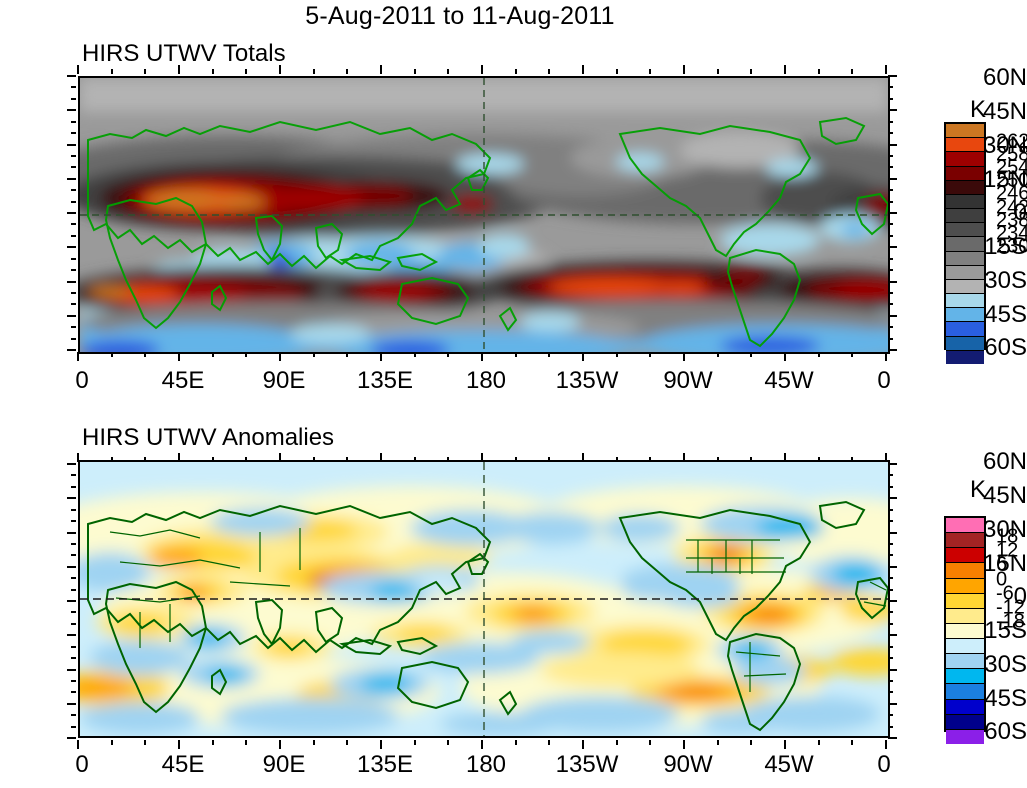  I want to click on yaxis-label: 30S, so click(1005, 664).